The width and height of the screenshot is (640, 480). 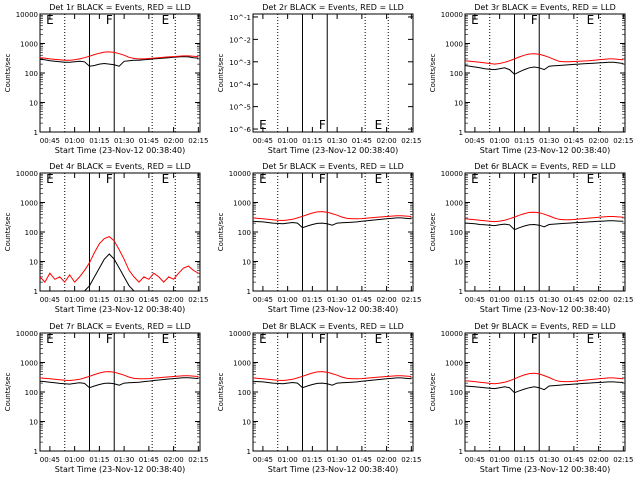 What do you see at coordinates (240, 130) in the screenshot?
I see `y-tick-label: 10^-6` at bounding box center [240, 130].